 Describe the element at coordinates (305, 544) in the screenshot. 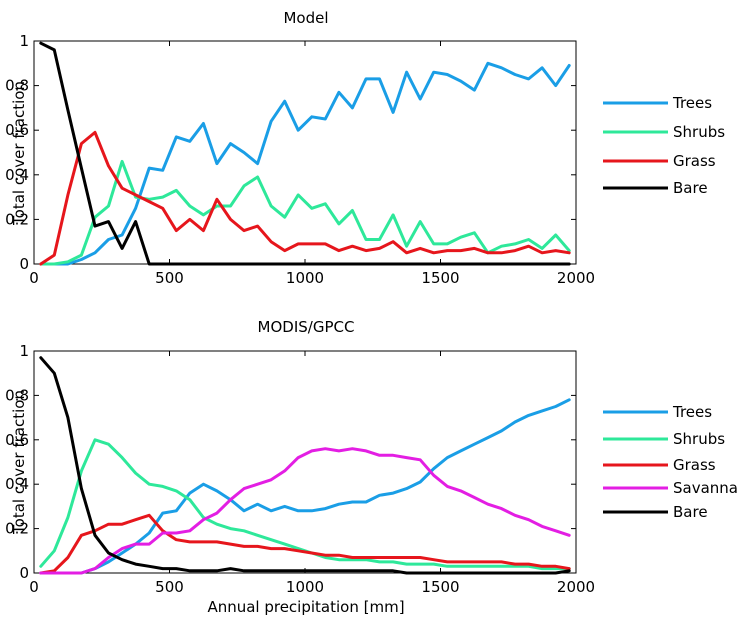

I see `series-line-grass` at that location.